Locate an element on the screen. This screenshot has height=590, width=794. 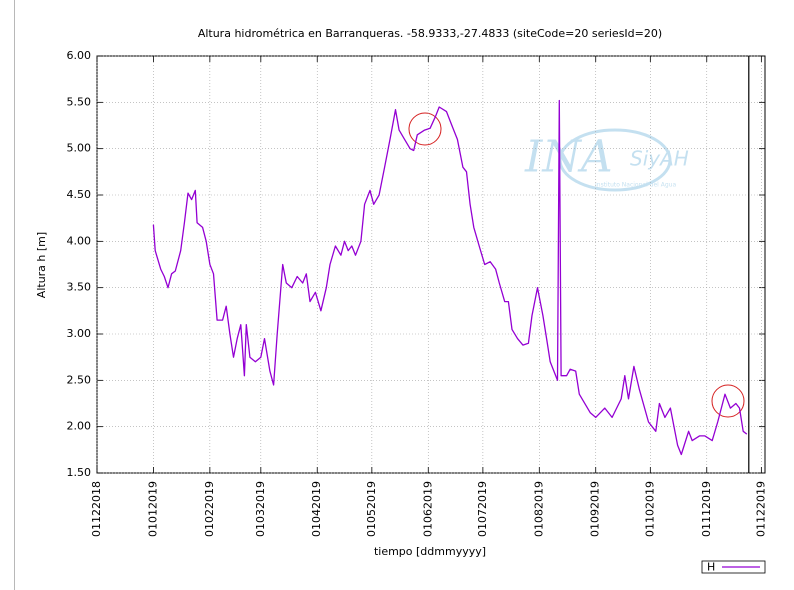
logo-text: INA is located at coordinates (568, 157).